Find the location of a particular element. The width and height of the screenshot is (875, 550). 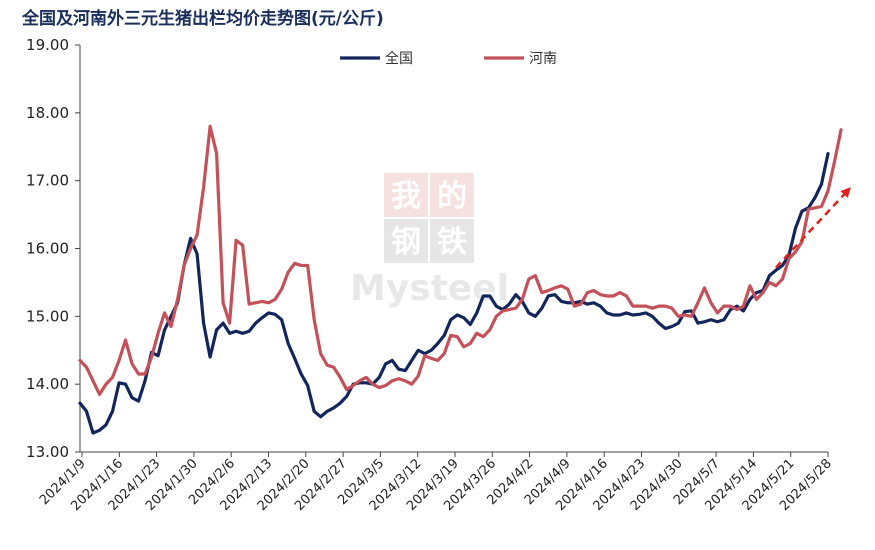

mysteel-watermark-logo: 我 的 钢 铁 Mysteel is located at coordinates (429, 241).